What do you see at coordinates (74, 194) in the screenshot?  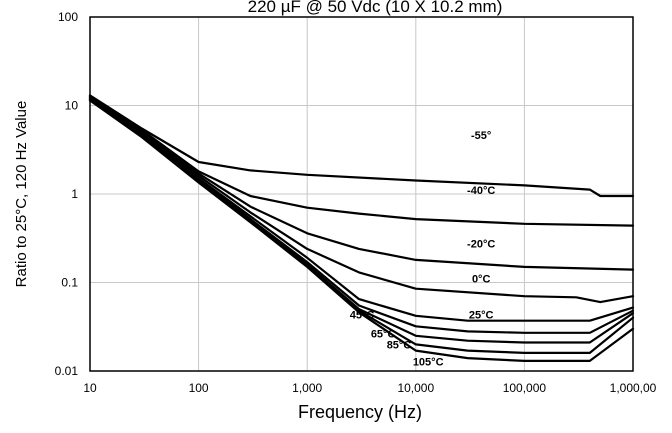 I see `y-tick-label: 1` at bounding box center [74, 194].